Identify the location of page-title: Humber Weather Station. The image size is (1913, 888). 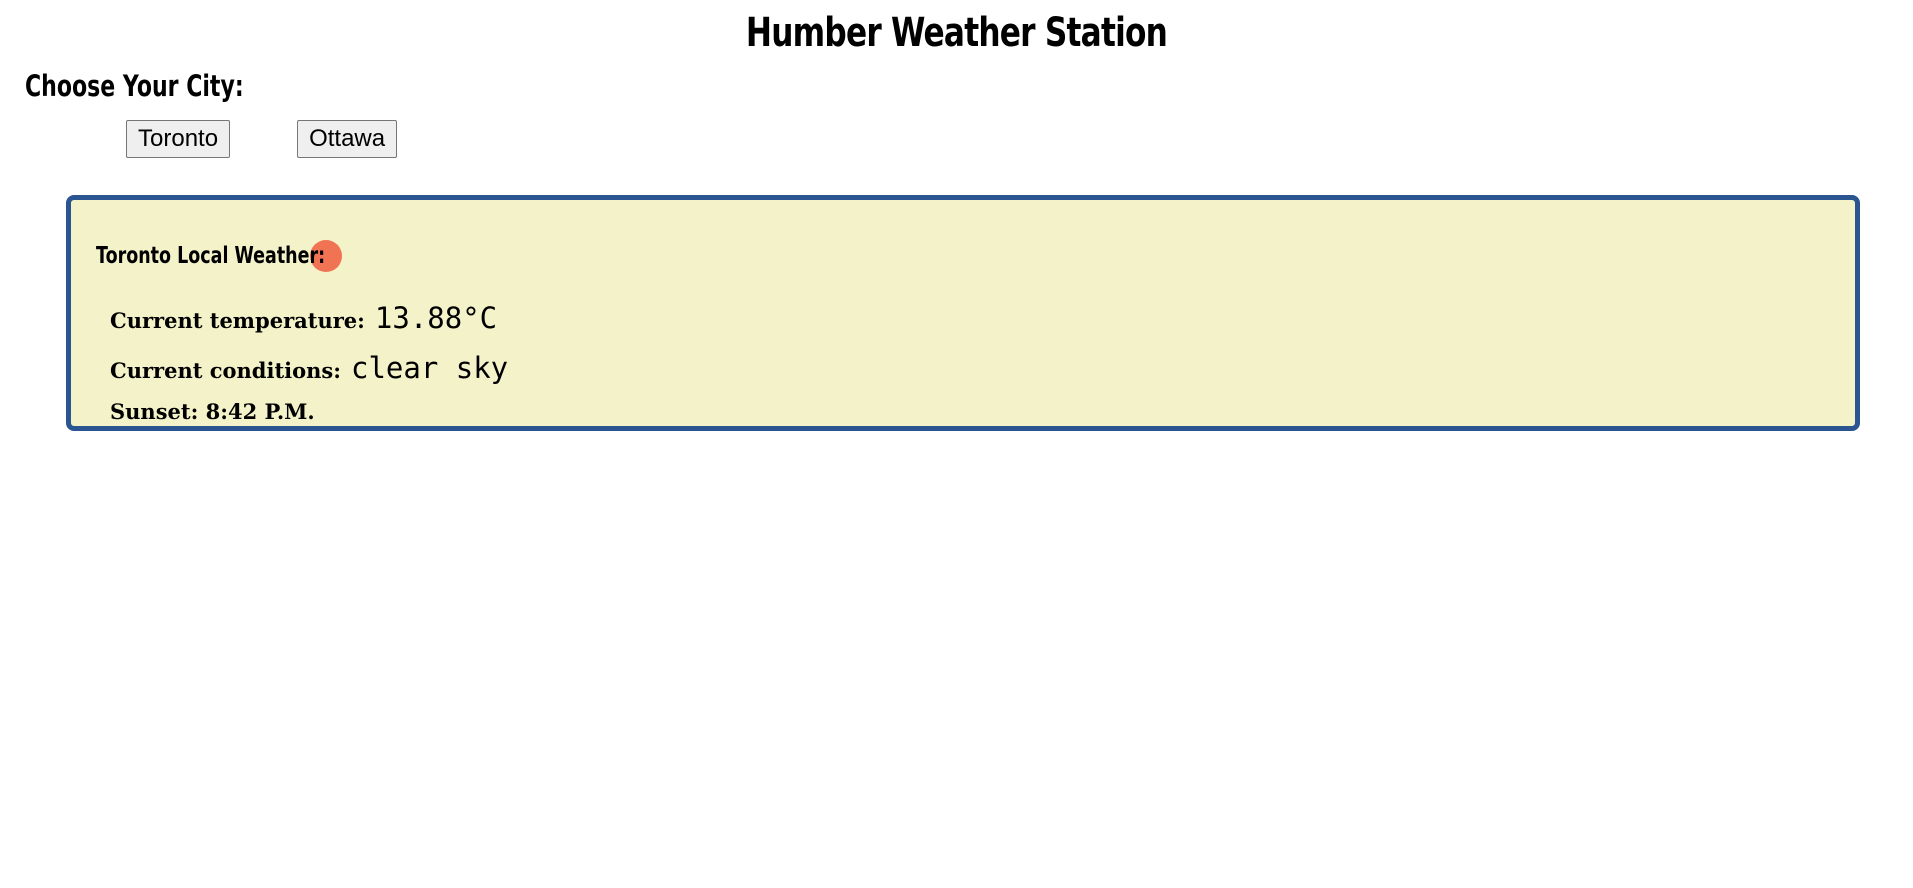
(956, 33).